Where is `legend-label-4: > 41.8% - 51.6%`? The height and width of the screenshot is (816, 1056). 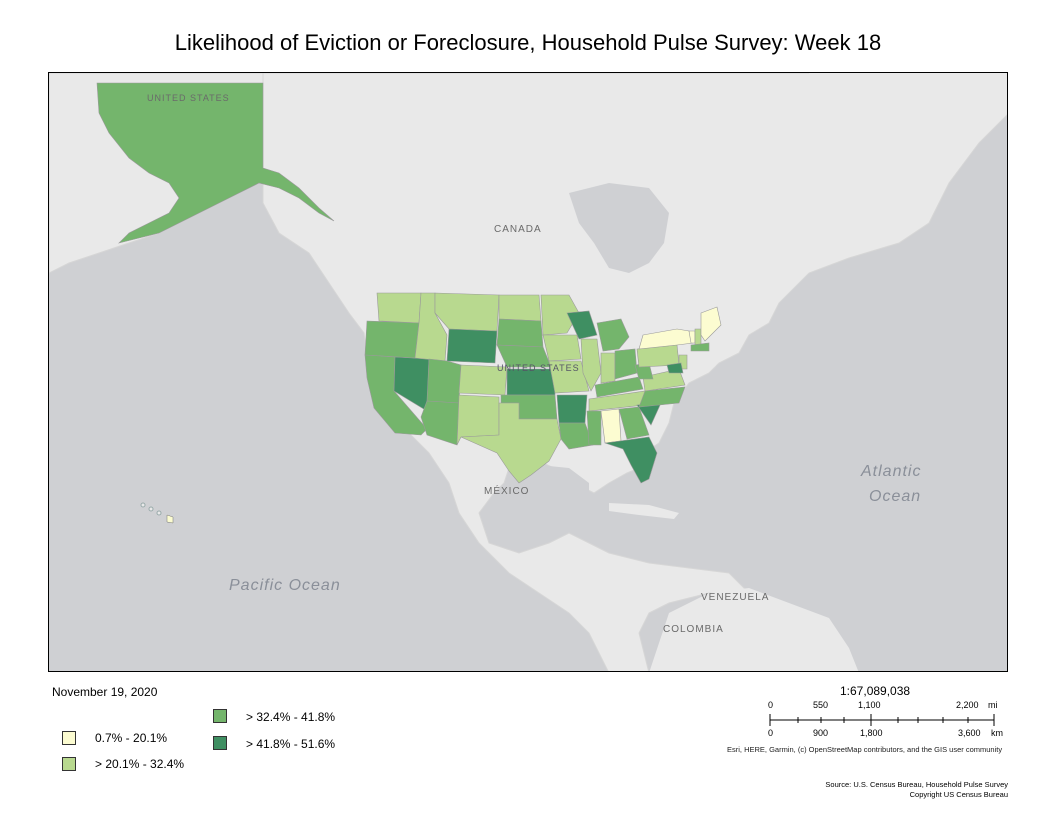
legend-label-4: > 41.8% - 51.6% is located at coordinates (291, 744).